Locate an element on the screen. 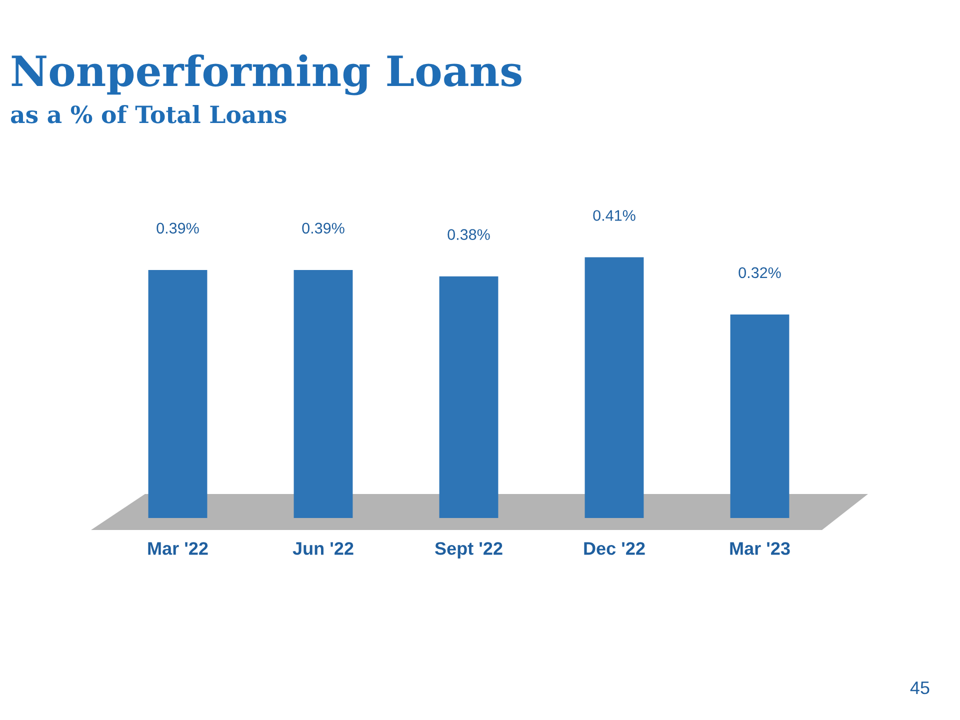  x-tick-label: Dec '22 is located at coordinates (614, 548).